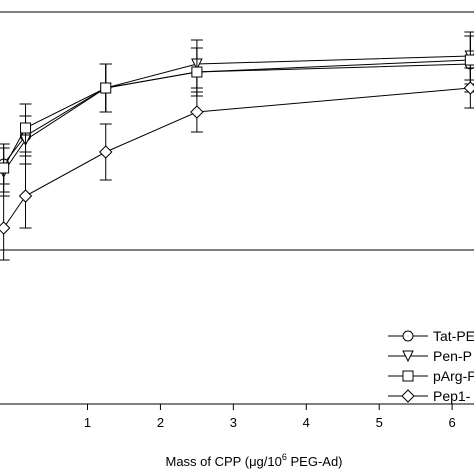 The height and width of the screenshot is (474, 474). What do you see at coordinates (431, 376) in the screenshot?
I see `legend-entry-2: pArg-P` at bounding box center [431, 376].